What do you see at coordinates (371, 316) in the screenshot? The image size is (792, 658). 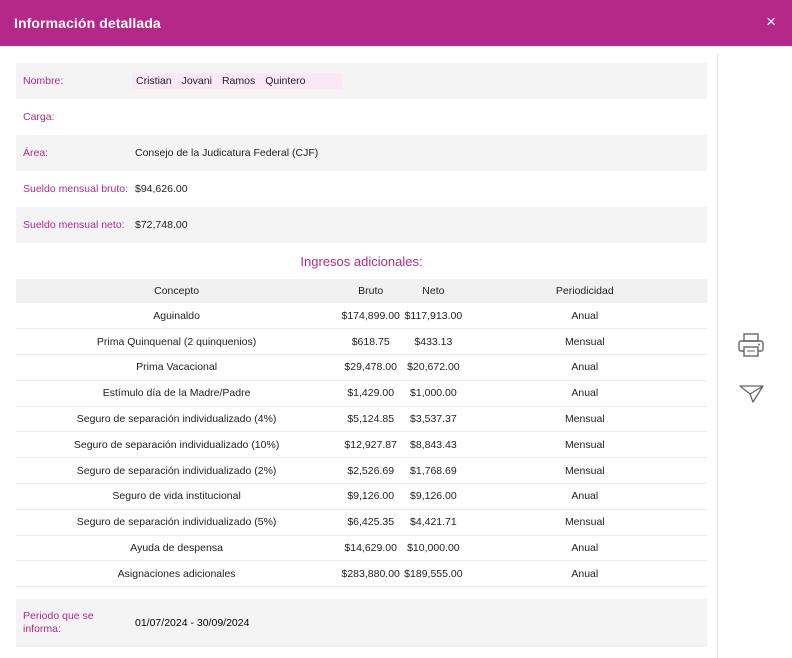 I see `cell-bruto: $174,899.00` at bounding box center [371, 316].